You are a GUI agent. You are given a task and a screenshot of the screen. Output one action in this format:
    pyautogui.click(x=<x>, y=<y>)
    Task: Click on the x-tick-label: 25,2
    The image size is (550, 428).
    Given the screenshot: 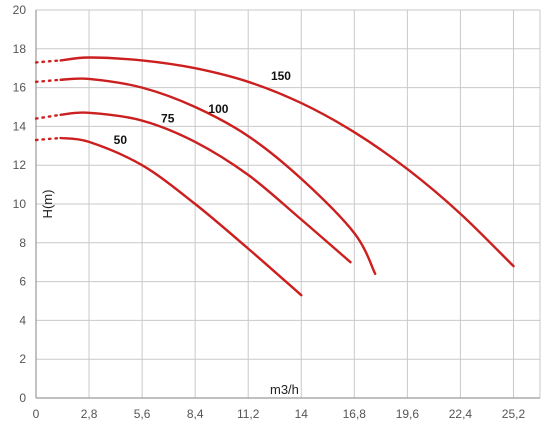 What is the action you would take?
    pyautogui.click(x=514, y=414)
    